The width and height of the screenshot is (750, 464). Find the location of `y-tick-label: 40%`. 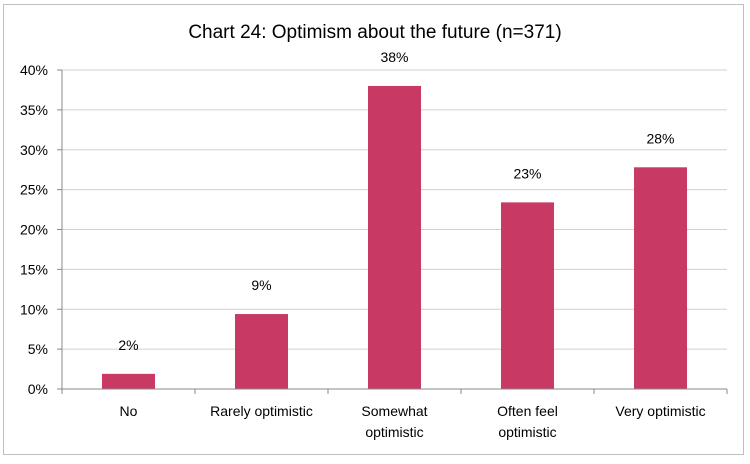

y-tick-label: 40% is located at coordinates (34, 70).